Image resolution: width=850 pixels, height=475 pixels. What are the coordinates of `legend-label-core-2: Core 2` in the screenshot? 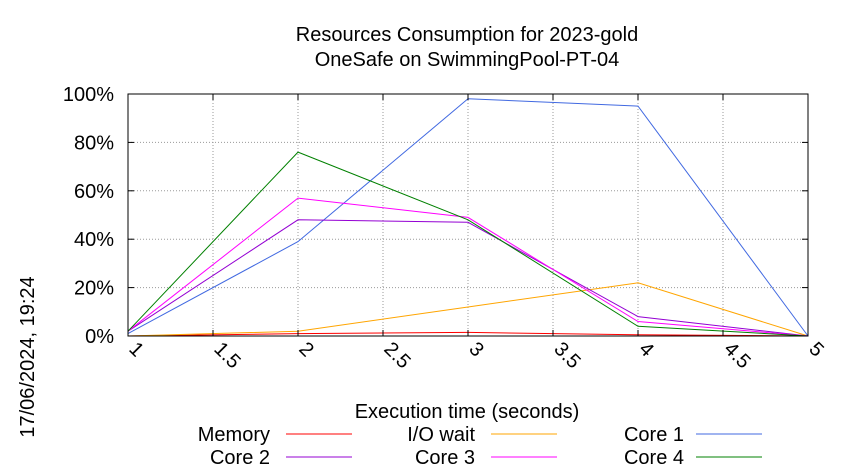 It's located at (240, 458).